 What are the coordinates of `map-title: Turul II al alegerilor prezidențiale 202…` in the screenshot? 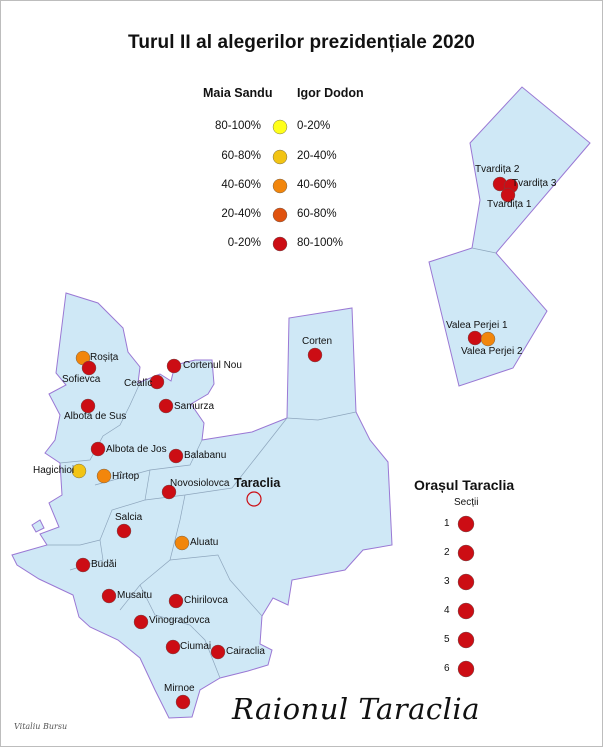 It's located at (301, 42).